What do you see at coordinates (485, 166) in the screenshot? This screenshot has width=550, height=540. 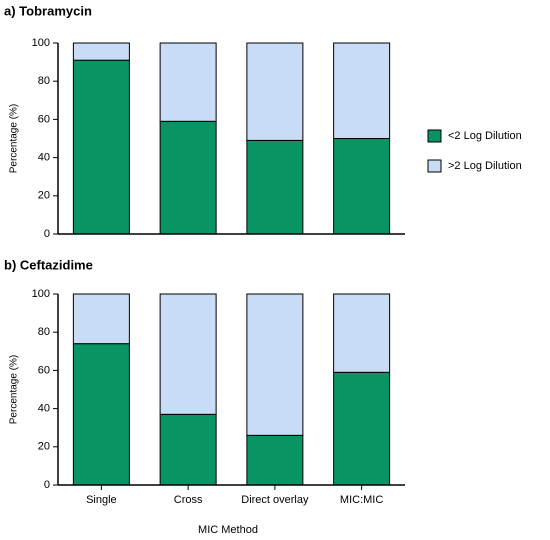 I see `legend-label: >2 Log Dilution` at bounding box center [485, 166].